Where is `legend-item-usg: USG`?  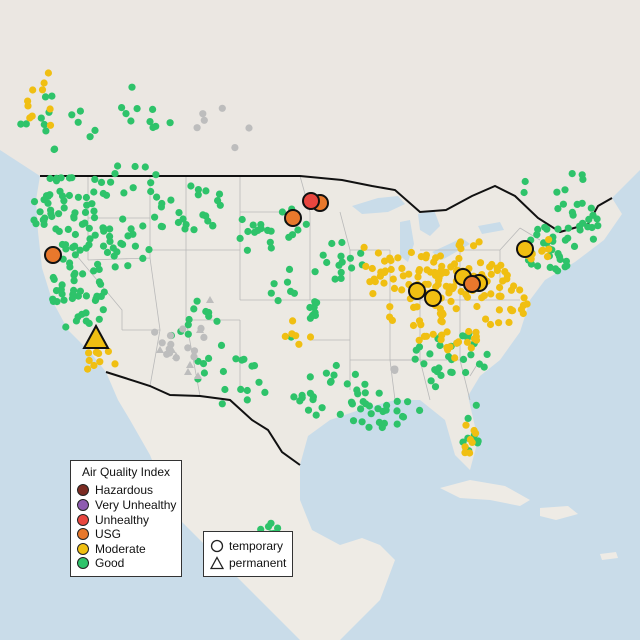
legend-item-usg: USG is located at coordinates (99, 534).